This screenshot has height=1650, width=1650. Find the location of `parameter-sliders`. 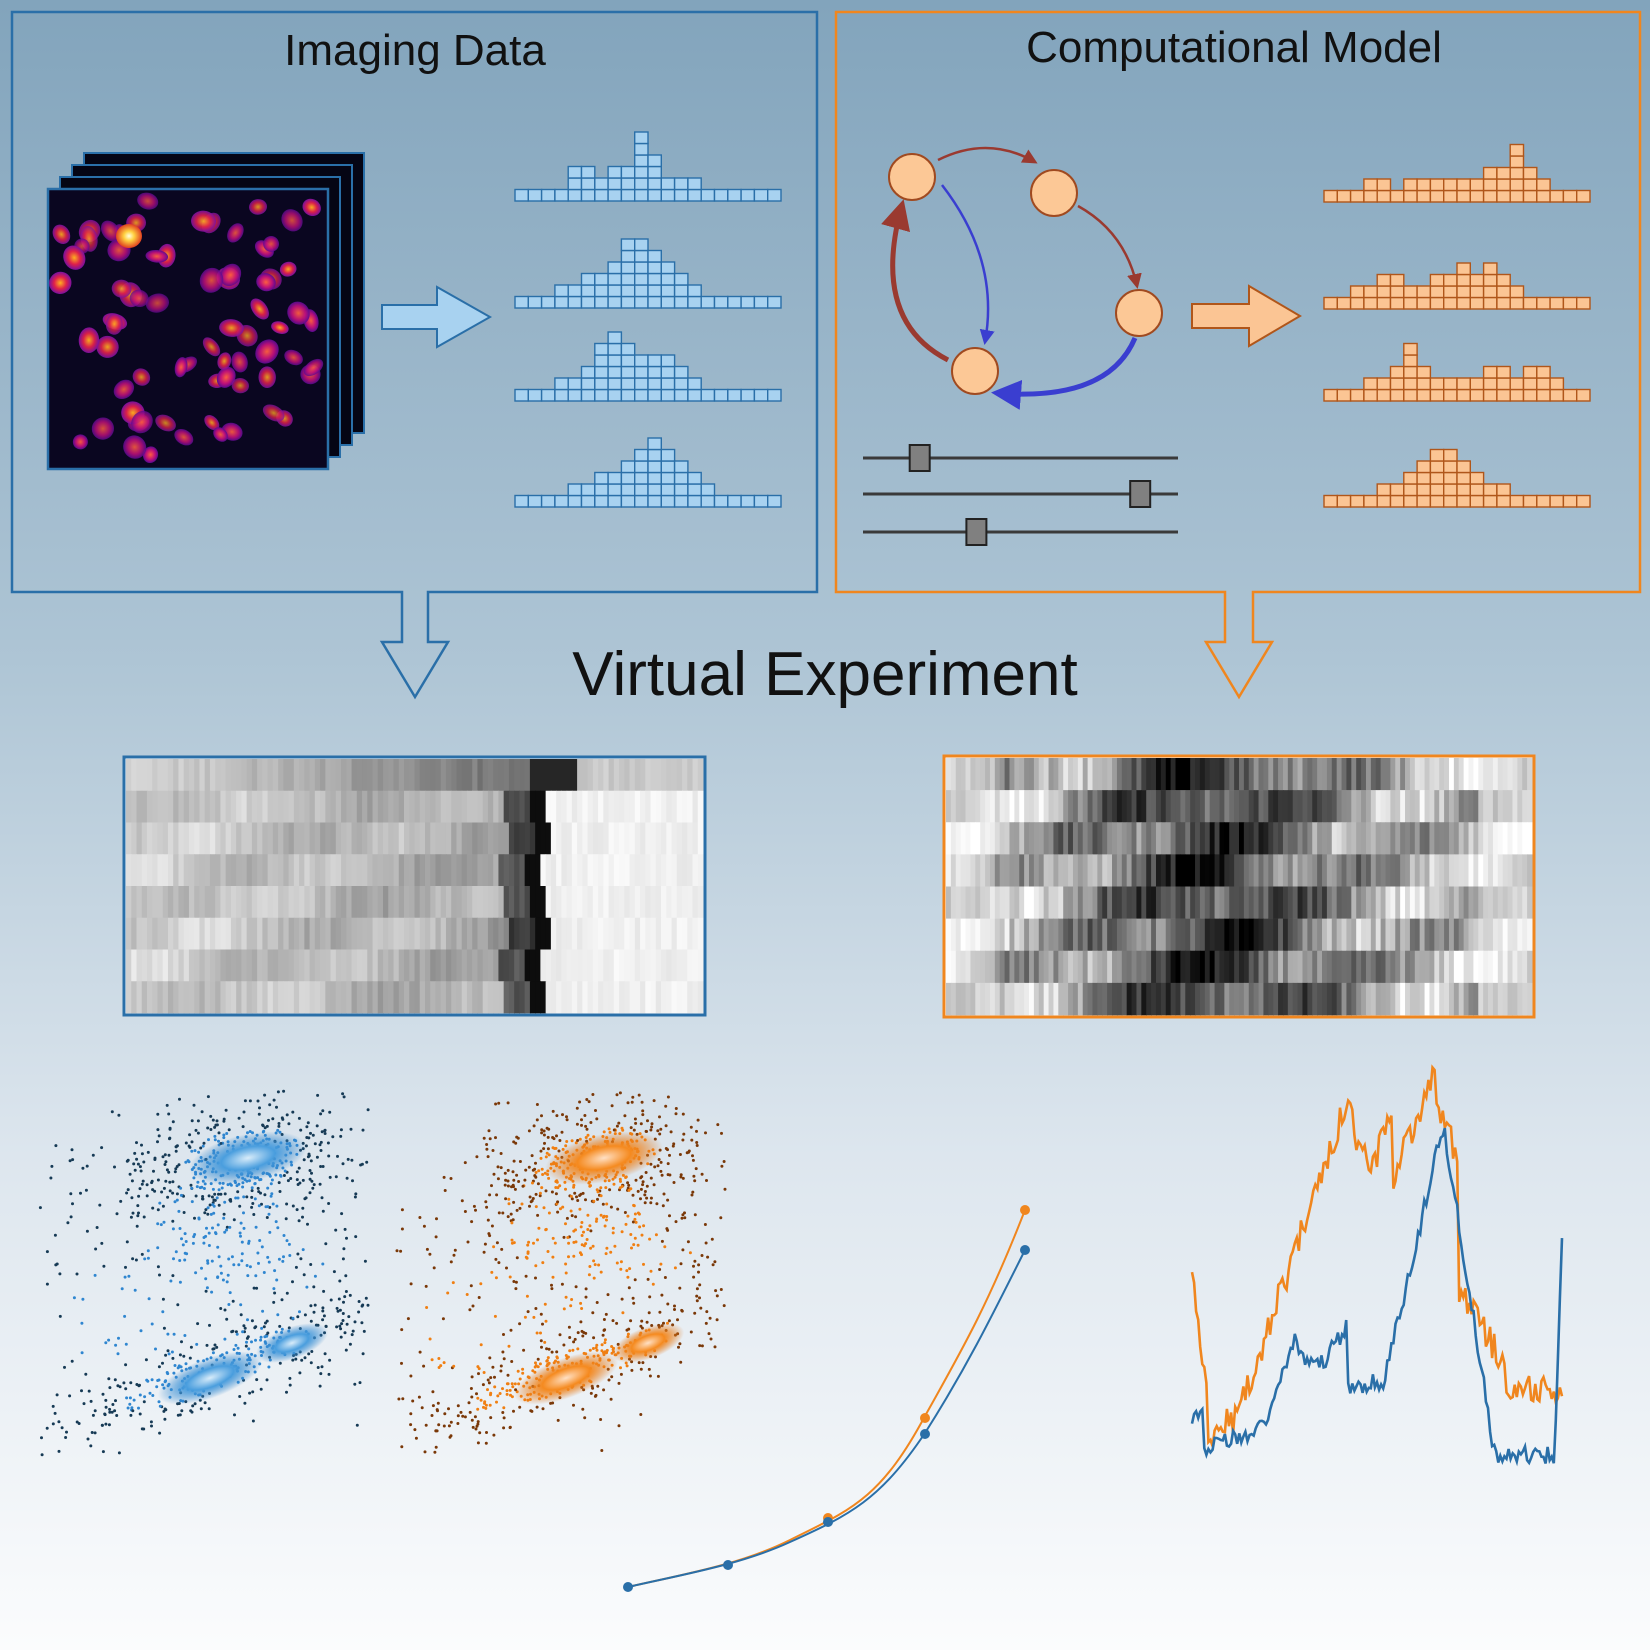

parameter-sliders is located at coordinates (1020, 495).